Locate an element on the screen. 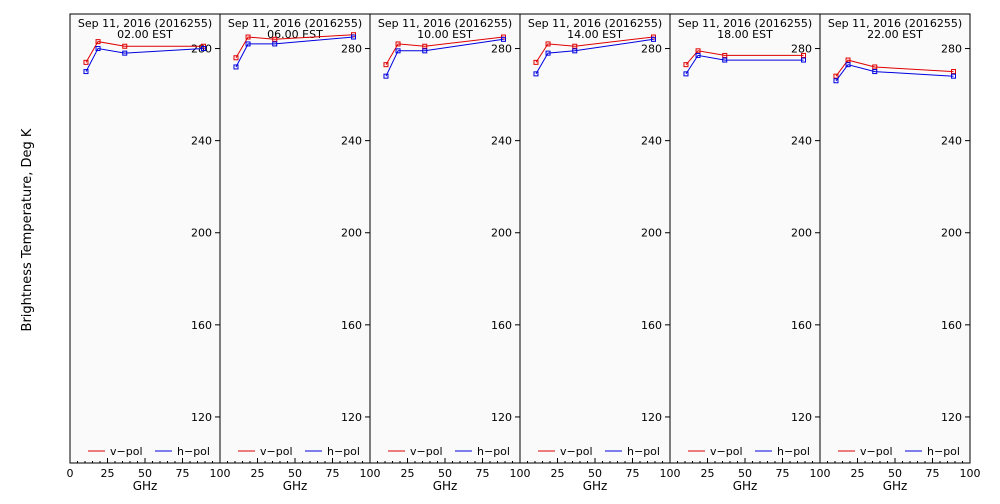  panel-4-series-hpol-line is located at coordinates (594, 56).